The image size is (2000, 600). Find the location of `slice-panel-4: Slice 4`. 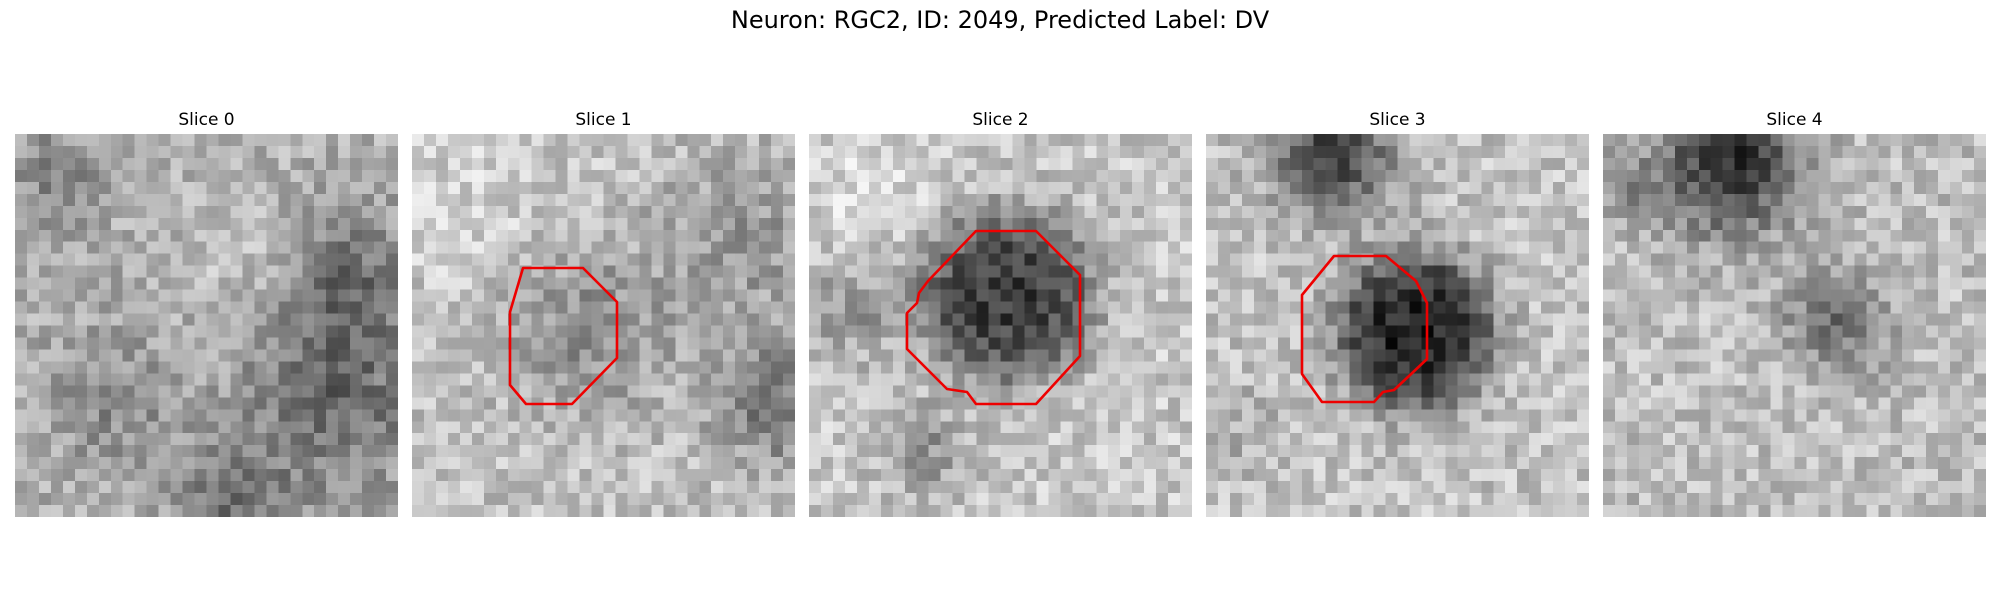

slice-panel-4: Slice 4 is located at coordinates (1794, 312).